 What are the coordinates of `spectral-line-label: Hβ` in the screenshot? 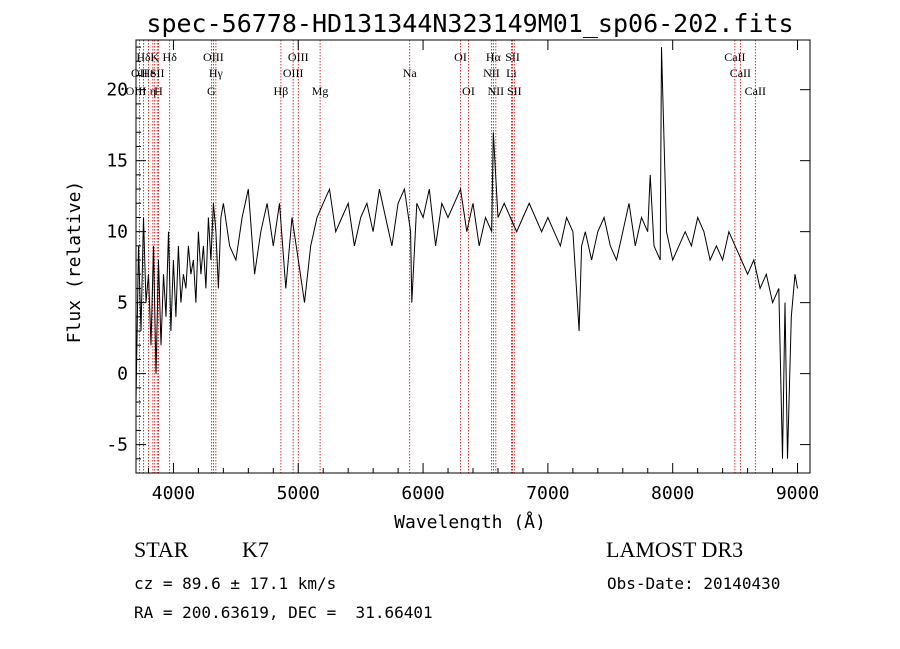 It's located at (281, 91).